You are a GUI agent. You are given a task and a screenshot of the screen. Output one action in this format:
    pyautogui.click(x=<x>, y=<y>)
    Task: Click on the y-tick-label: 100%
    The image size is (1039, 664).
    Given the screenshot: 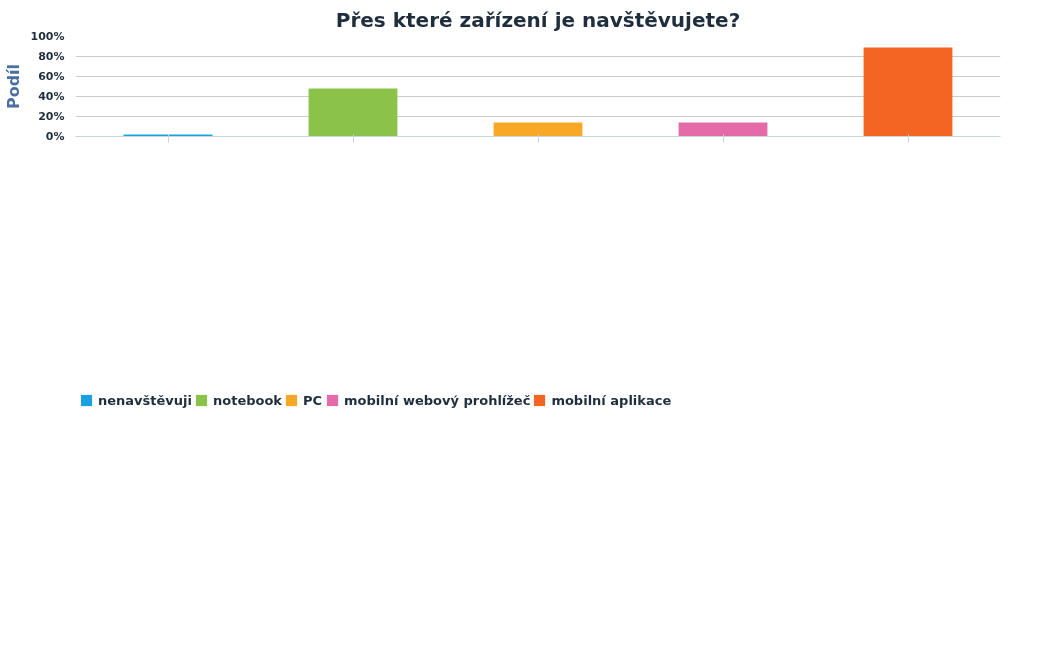 What is the action you would take?
    pyautogui.click(x=47, y=36)
    